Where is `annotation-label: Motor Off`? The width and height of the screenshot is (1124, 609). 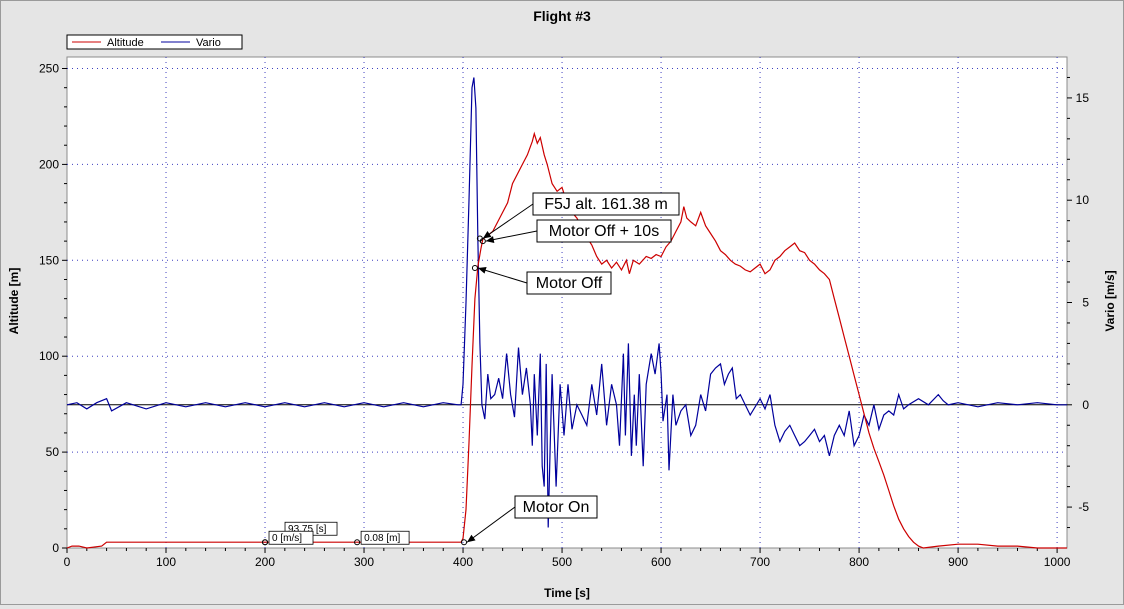
annotation-label: Motor Off is located at coordinates (569, 283).